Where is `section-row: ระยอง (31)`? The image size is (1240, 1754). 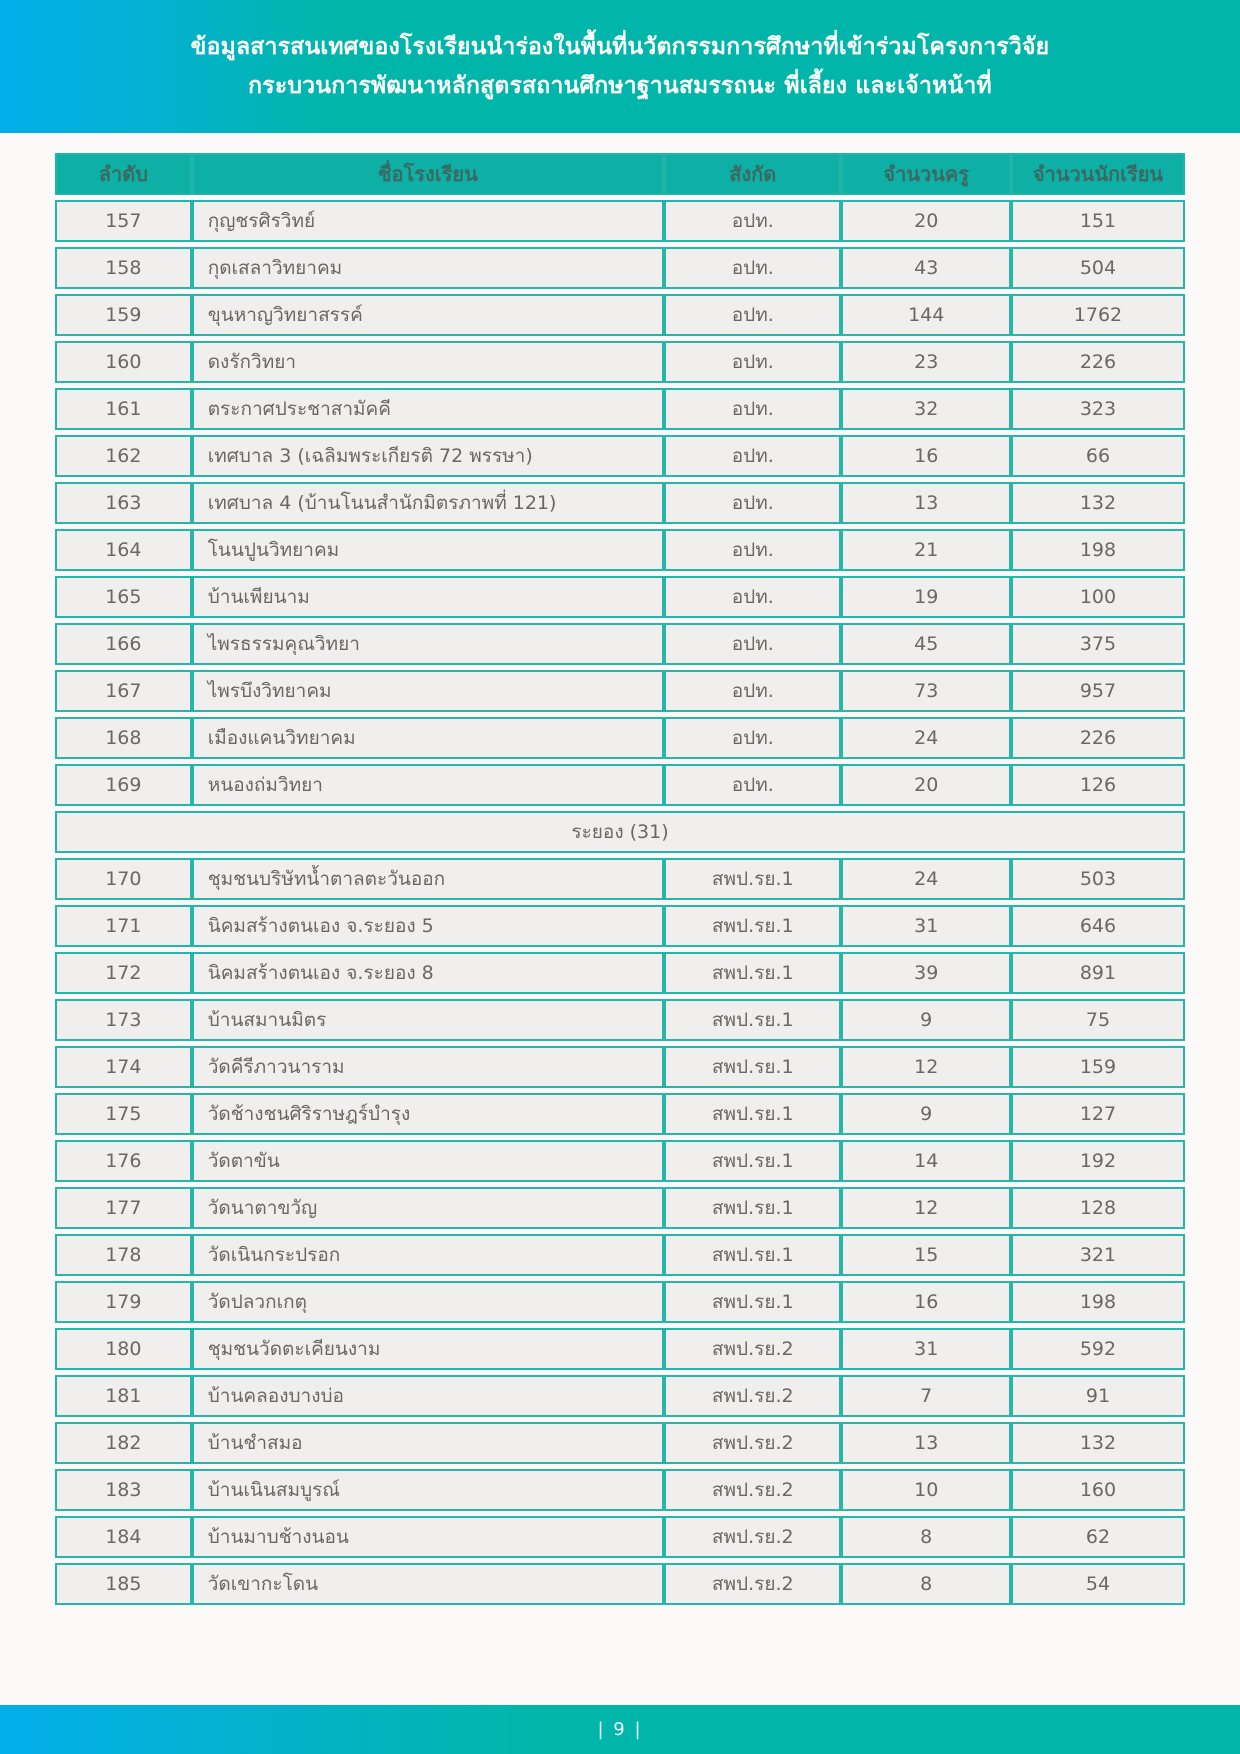
section-row: ระยอง (31) is located at coordinates (620, 832).